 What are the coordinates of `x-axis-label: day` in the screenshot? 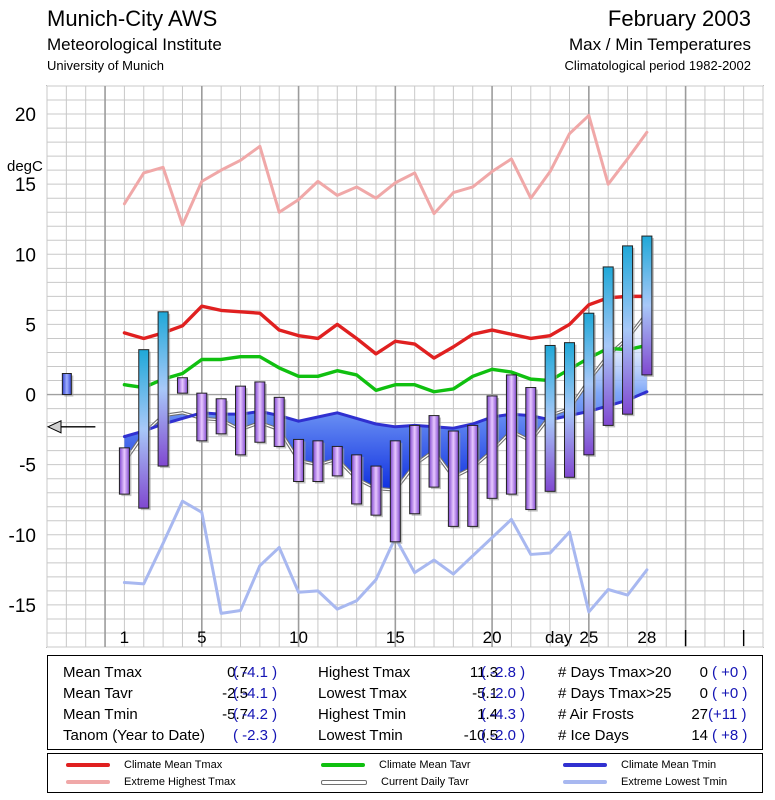 It's located at (559, 637).